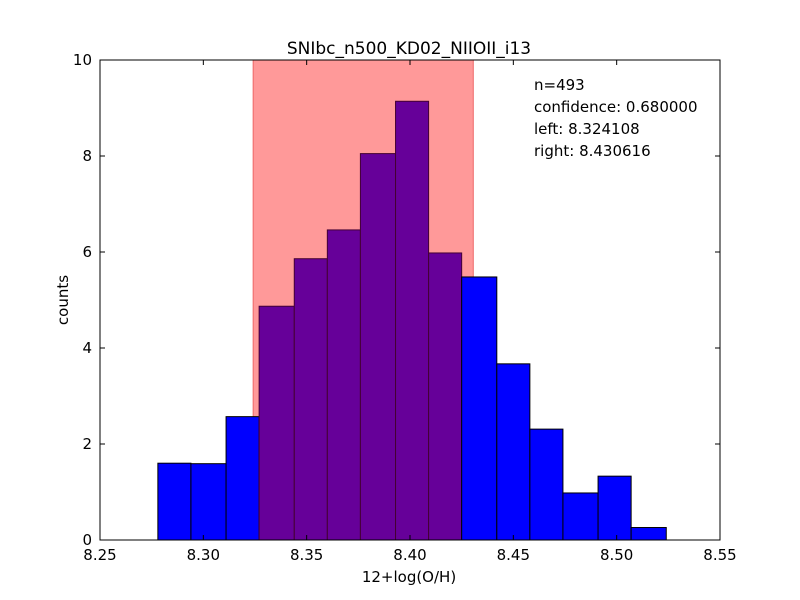 Image resolution: width=800 pixels, height=600 pixels. What do you see at coordinates (719, 555) in the screenshot?
I see `x-tick-label: 8.55` at bounding box center [719, 555].